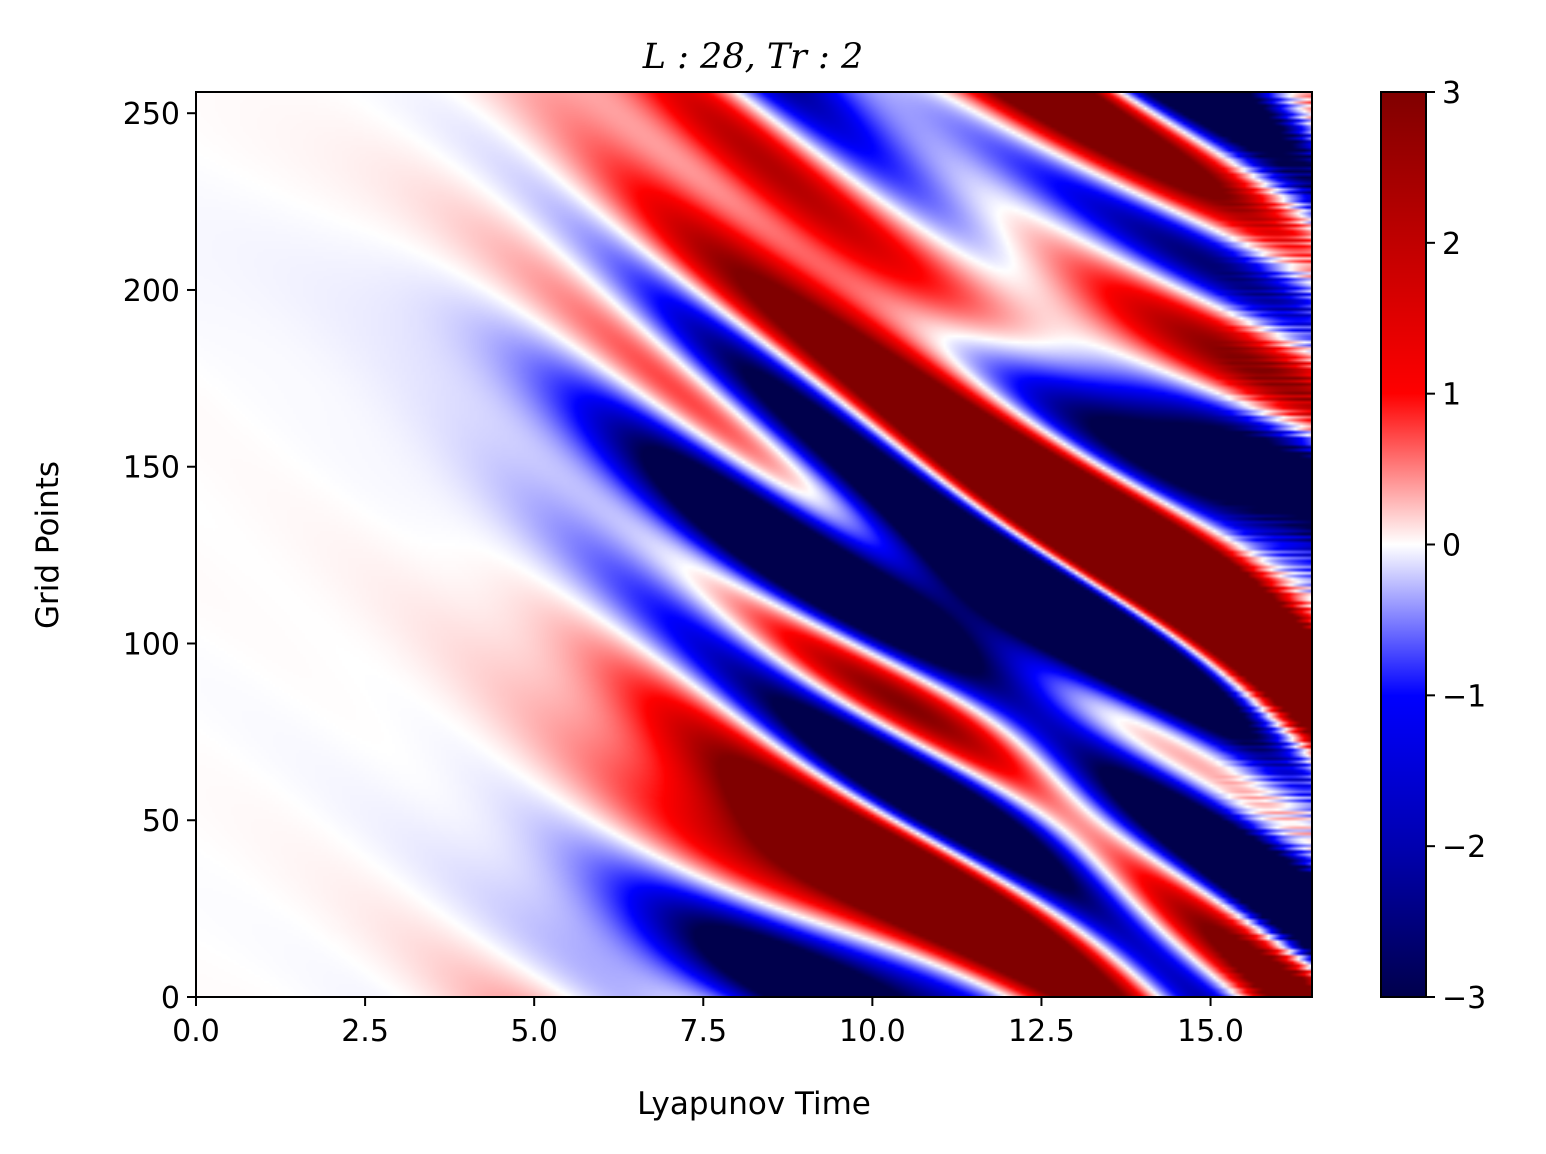  What do you see at coordinates (1210, 1031) in the screenshot?
I see `x-tick-label: 15.0` at bounding box center [1210, 1031].